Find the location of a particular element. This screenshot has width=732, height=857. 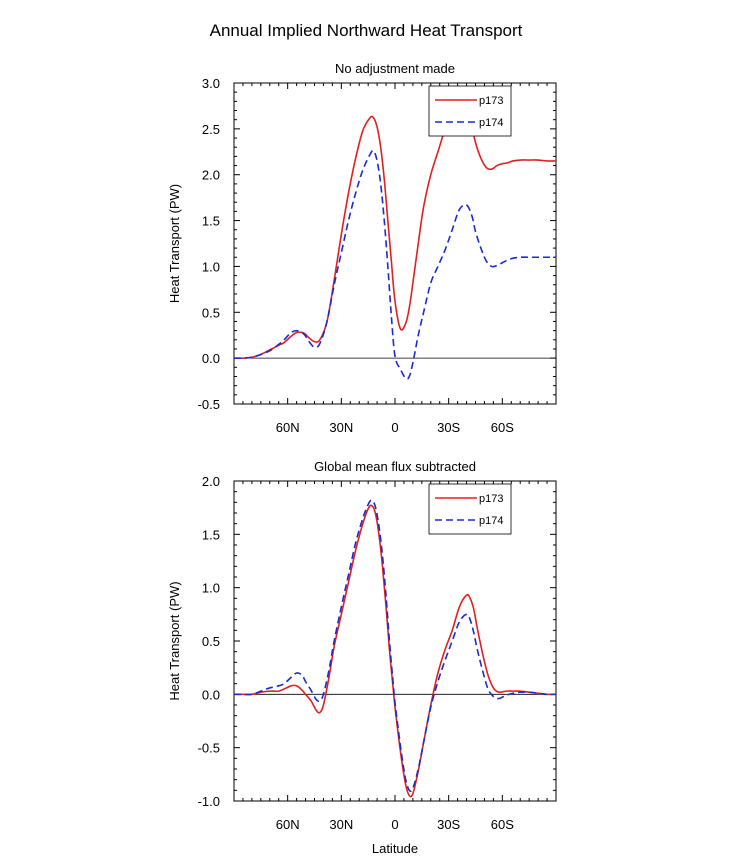

y-tick-label: -1.0 is located at coordinates (209, 801).